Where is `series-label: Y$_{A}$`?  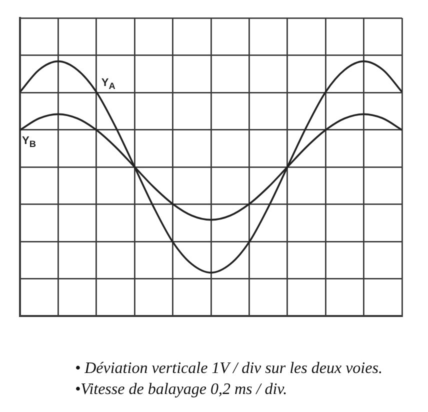
series-label: Y$_{A}$ is located at coordinates (108, 84).